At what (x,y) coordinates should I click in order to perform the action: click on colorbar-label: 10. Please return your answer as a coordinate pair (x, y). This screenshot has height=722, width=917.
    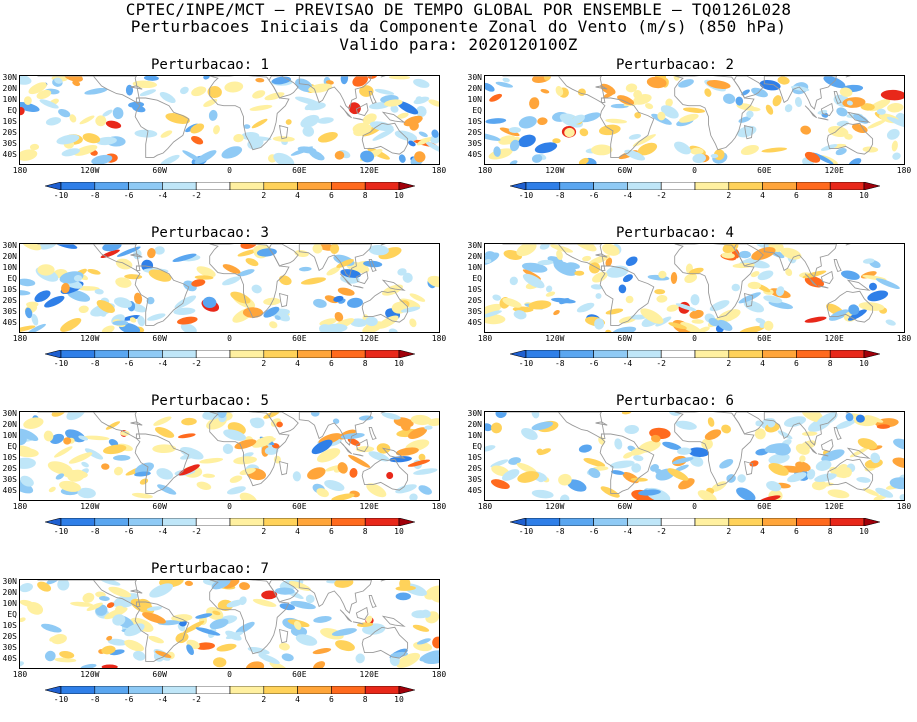
    Looking at the image, I should click on (399, 531).